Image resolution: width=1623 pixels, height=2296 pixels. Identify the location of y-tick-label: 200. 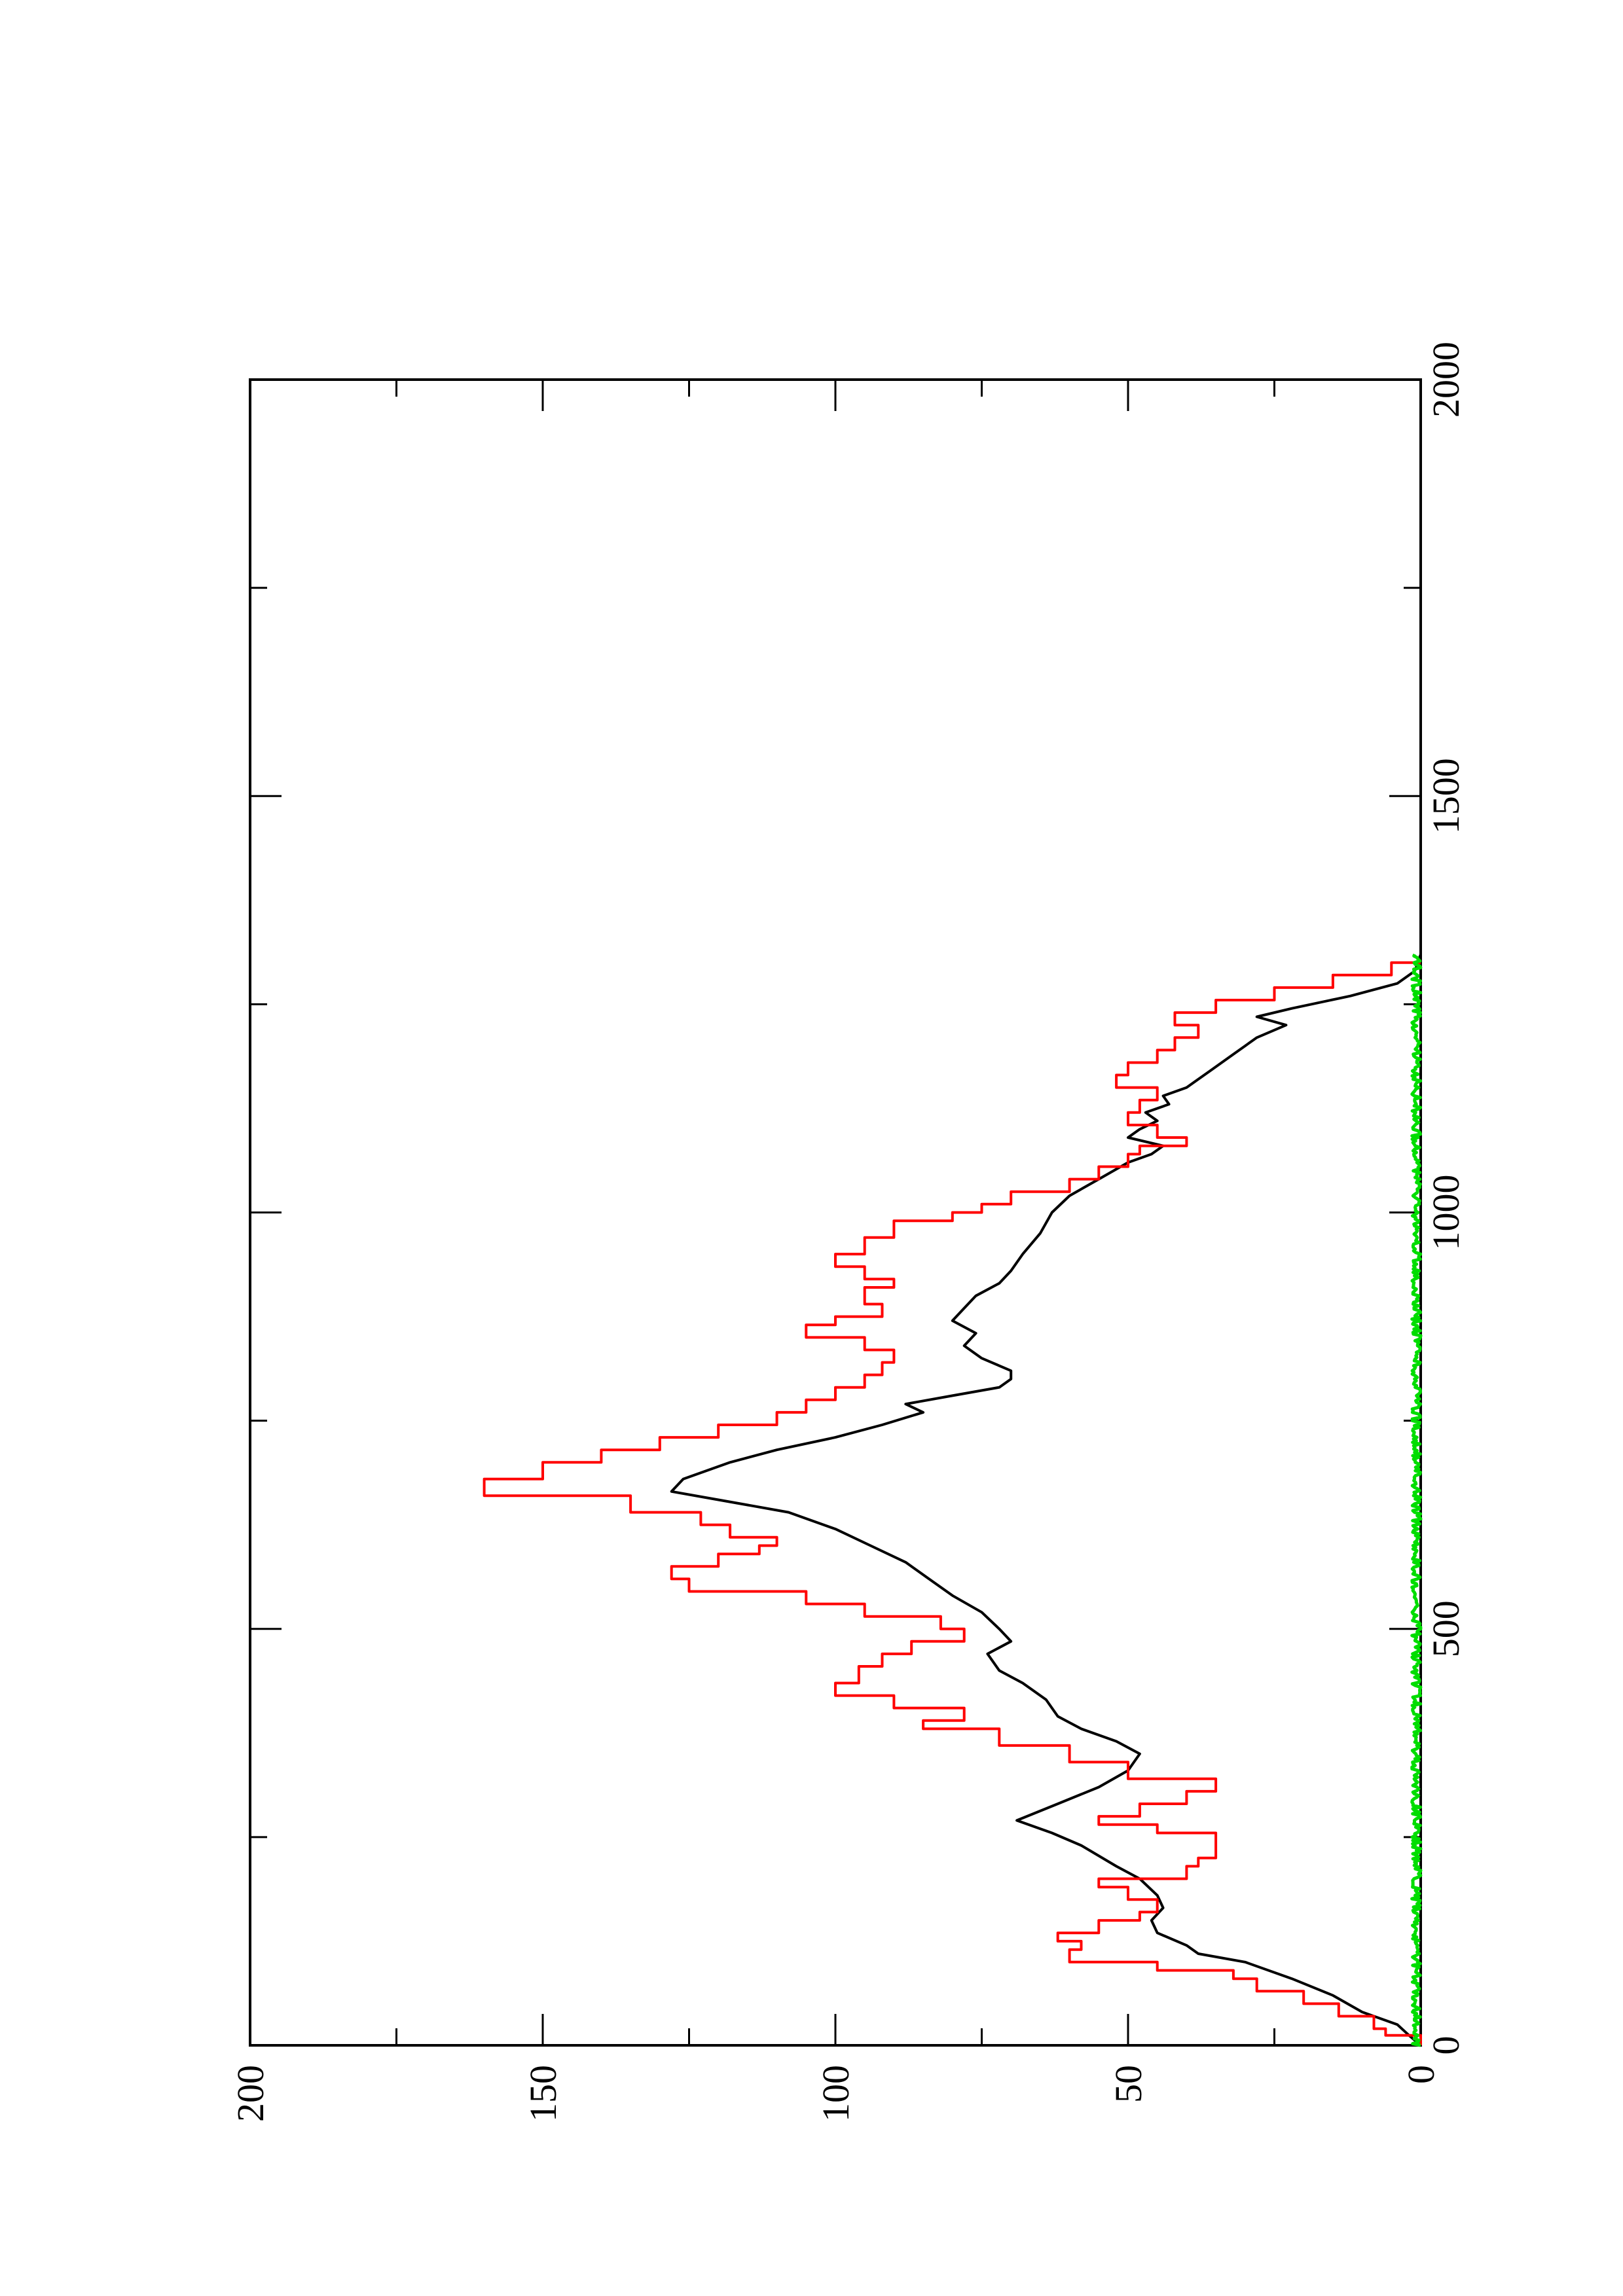
(250, 2093).